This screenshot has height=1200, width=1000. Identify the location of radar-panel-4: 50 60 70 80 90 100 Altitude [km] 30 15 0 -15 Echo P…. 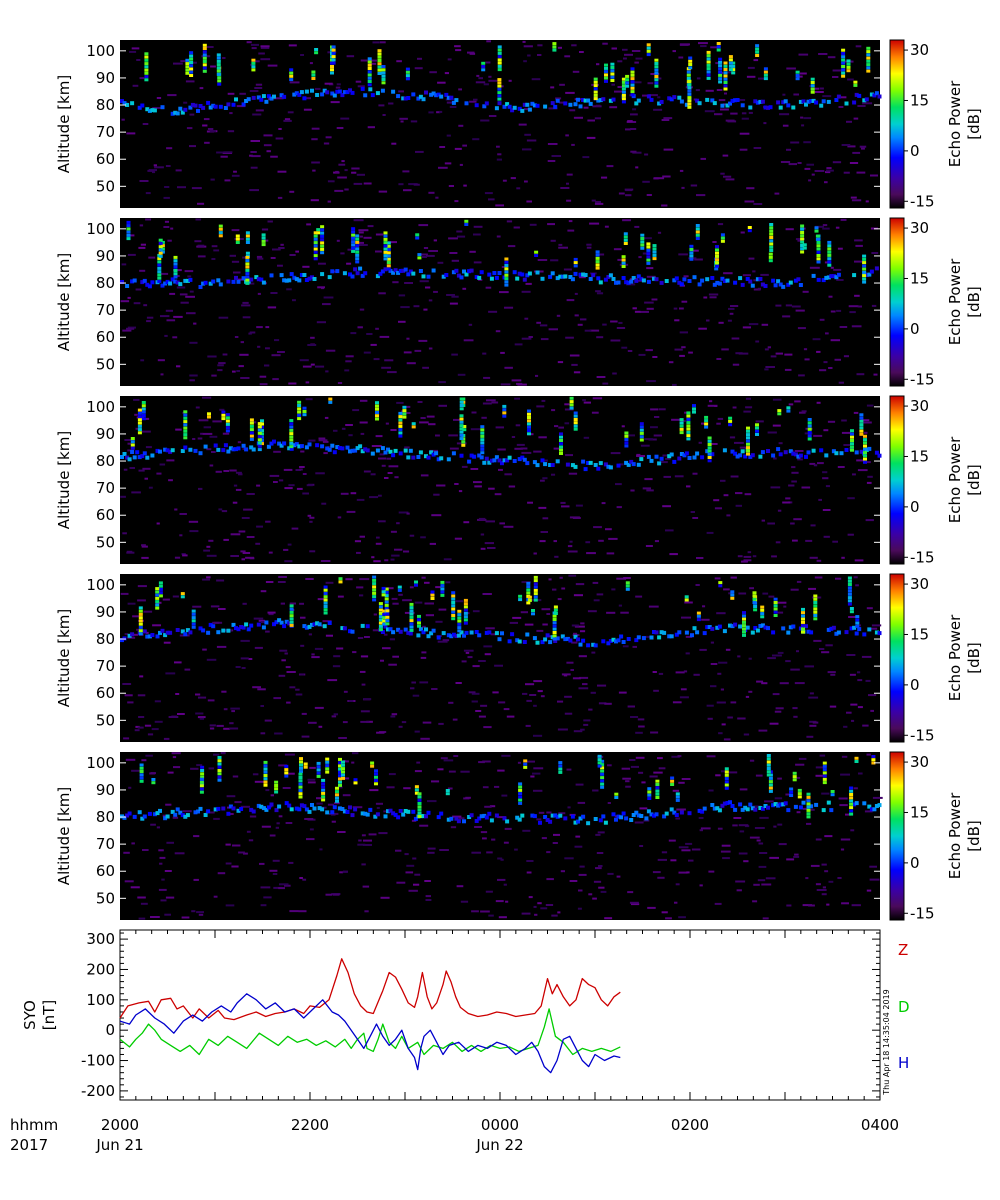
(519, 658).